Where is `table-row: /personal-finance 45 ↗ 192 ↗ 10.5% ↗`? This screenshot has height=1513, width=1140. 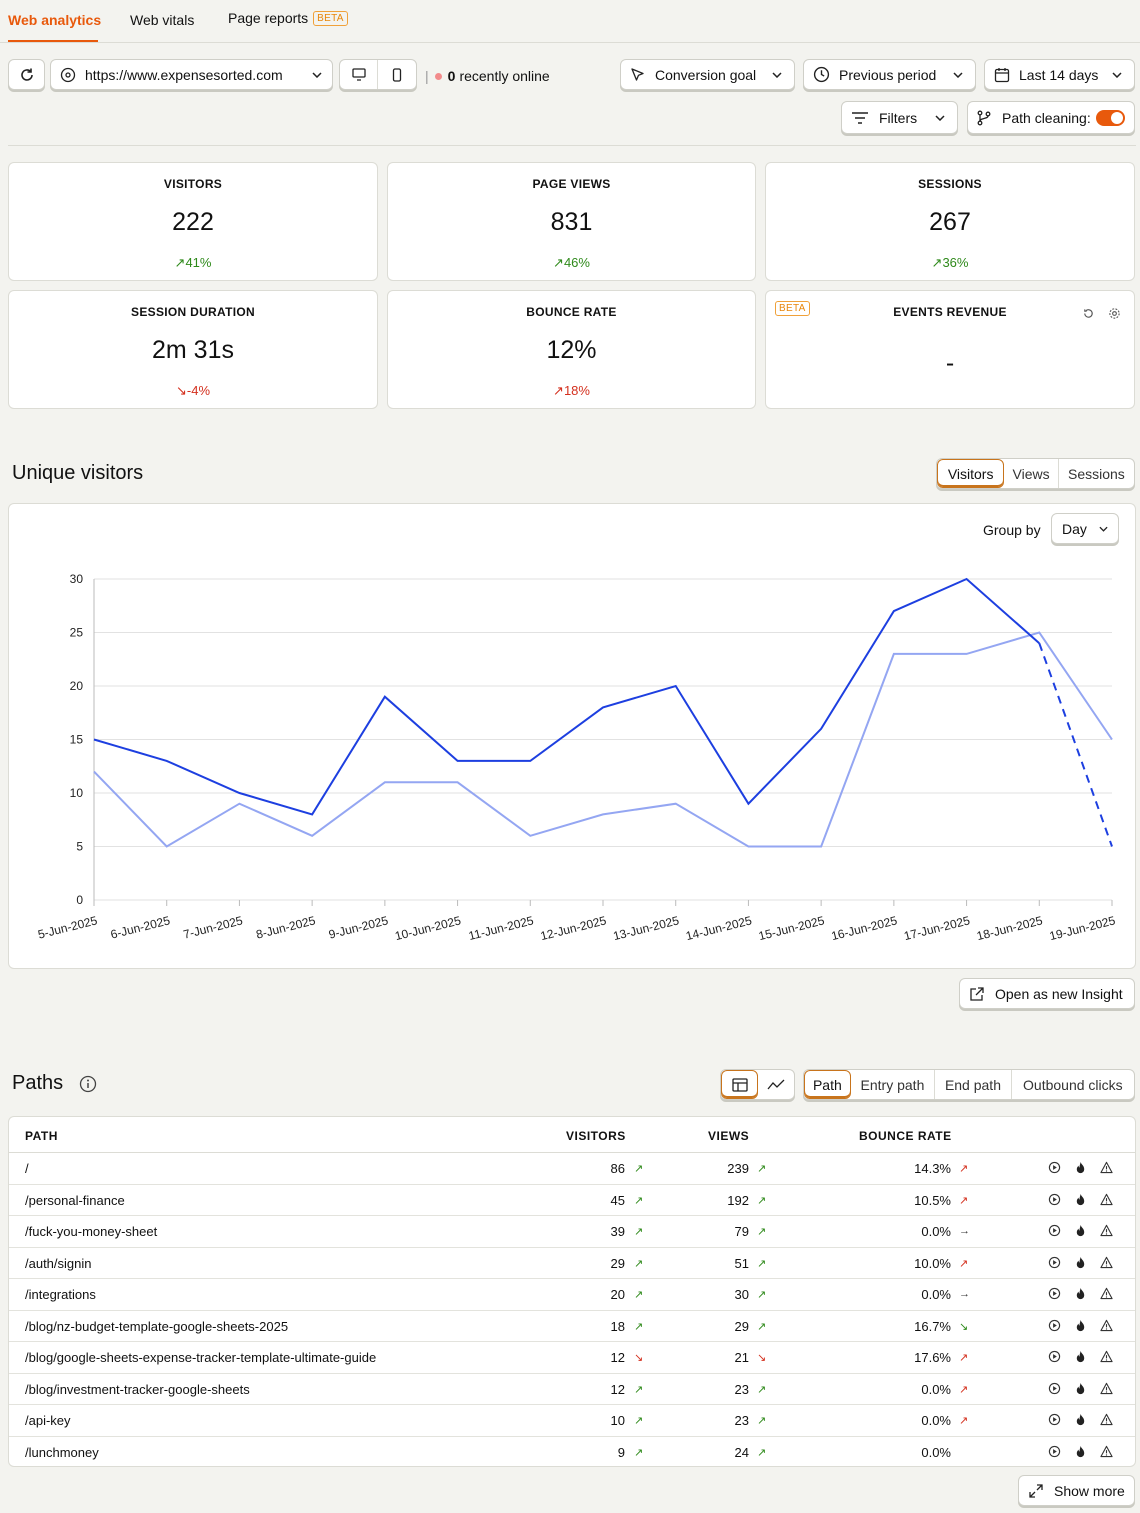 table-row: /personal-finance 45 ↗ 192 ↗ 10.5% ↗ is located at coordinates (572, 1200).